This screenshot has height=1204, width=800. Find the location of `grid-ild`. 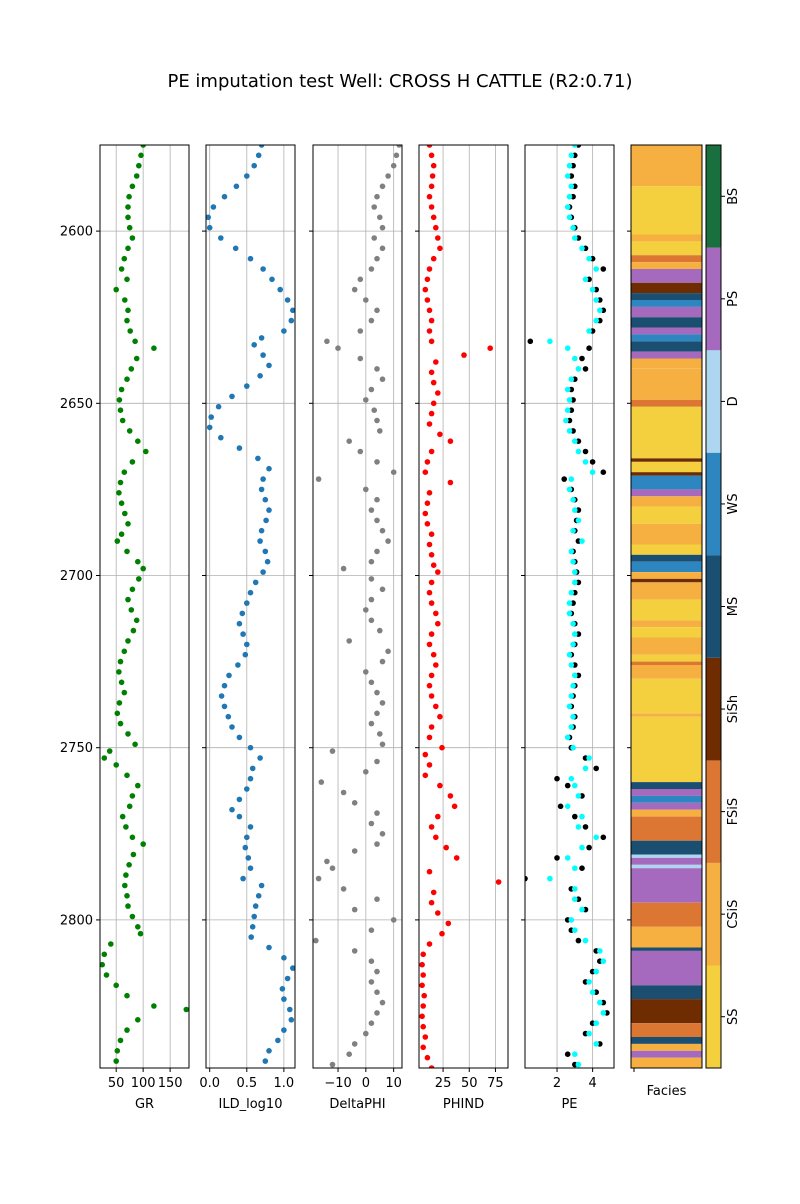

grid-ild is located at coordinates (250, 606).